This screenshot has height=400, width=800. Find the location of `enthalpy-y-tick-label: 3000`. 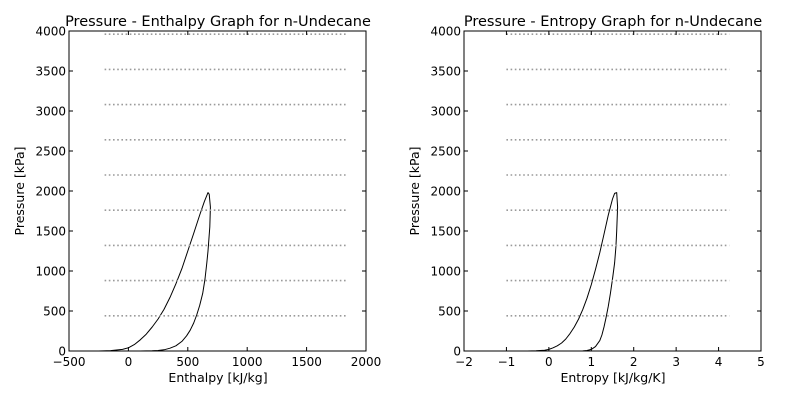

enthalpy-y-tick-label: 3000 is located at coordinates (50, 112).